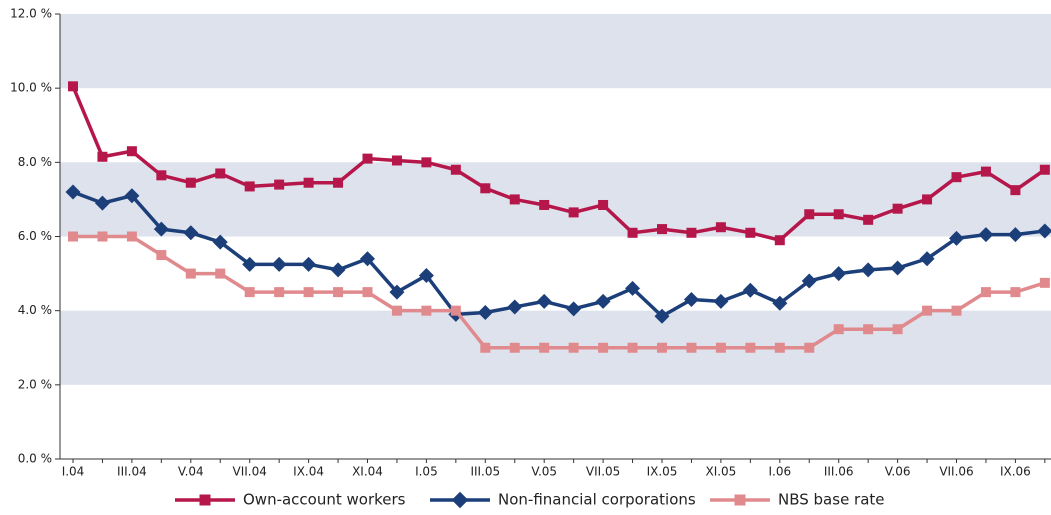 Image resolution: width=1051 pixels, height=515 pixels. What do you see at coordinates (839, 472) in the screenshot?
I see `x-tick-label: III.06` at bounding box center [839, 472].